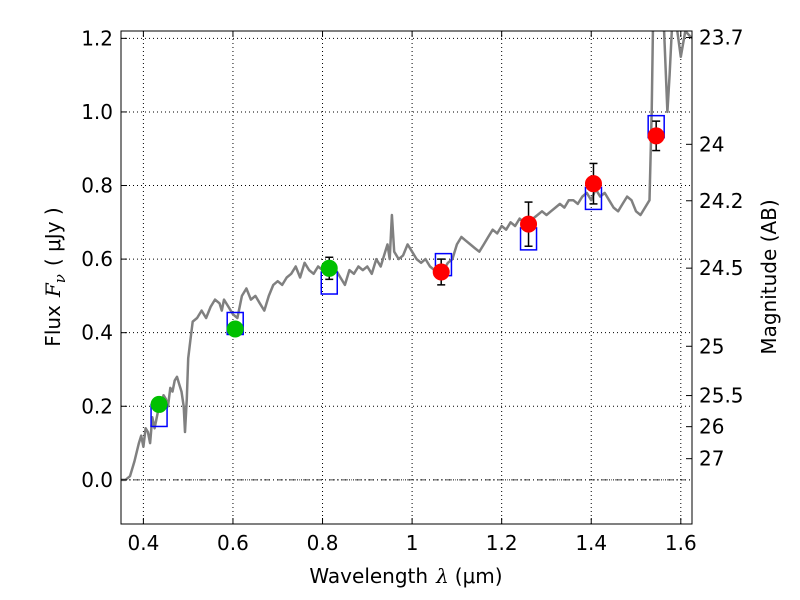  I want to click on mag-tick-label: 24.5, so click(721, 268).